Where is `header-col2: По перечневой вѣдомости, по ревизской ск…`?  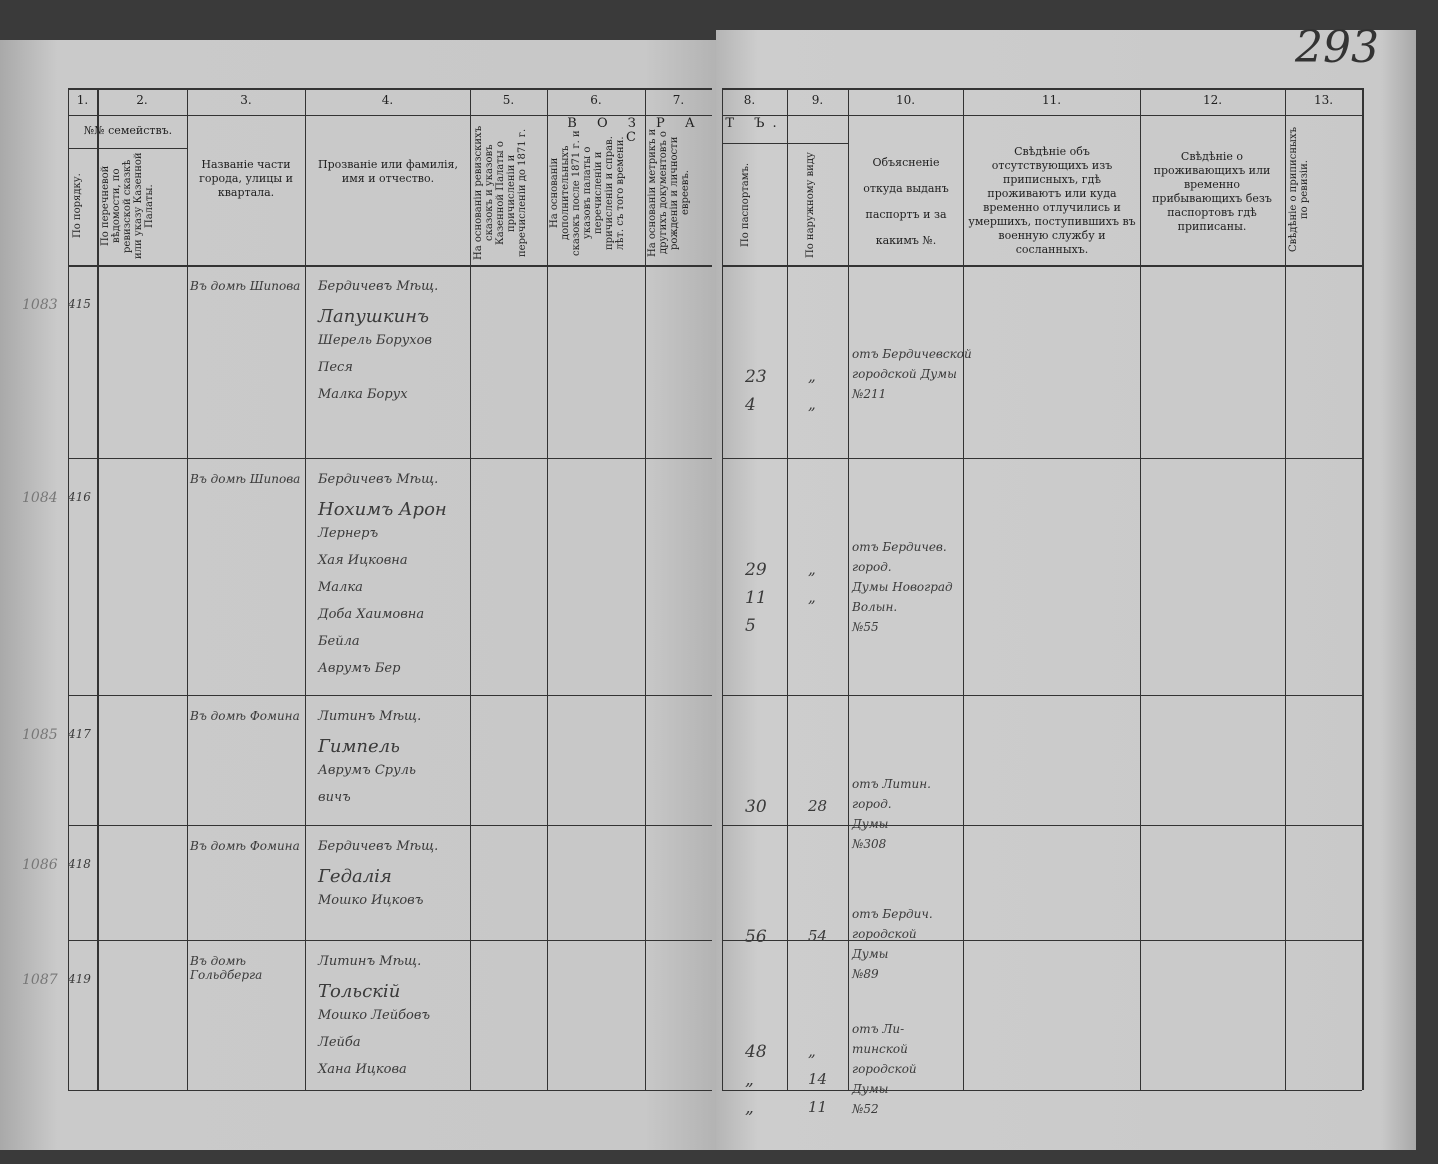
header-col2: По перечневой вѣдомости, по ревизской ск… is located at coordinates (127, 206).